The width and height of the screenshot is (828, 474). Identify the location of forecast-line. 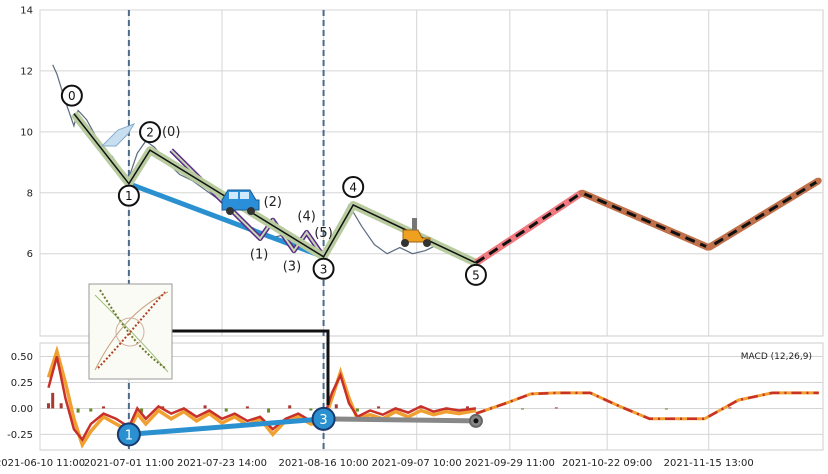
(647, 222).